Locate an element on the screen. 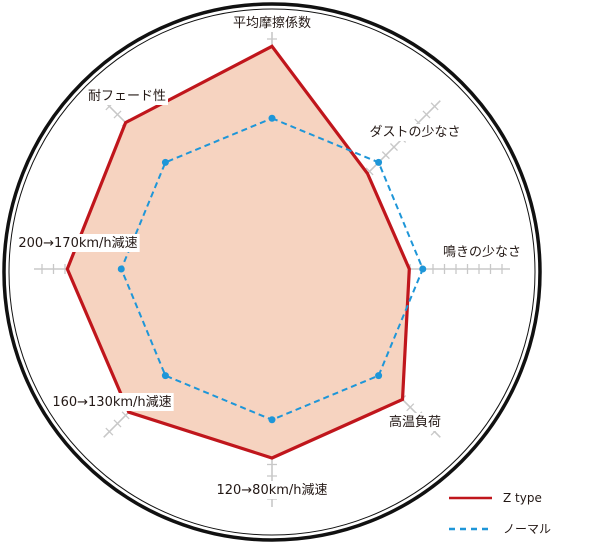 The width and height of the screenshot is (600, 543). axis-label: 120→80km/h減速 is located at coordinates (271, 490).